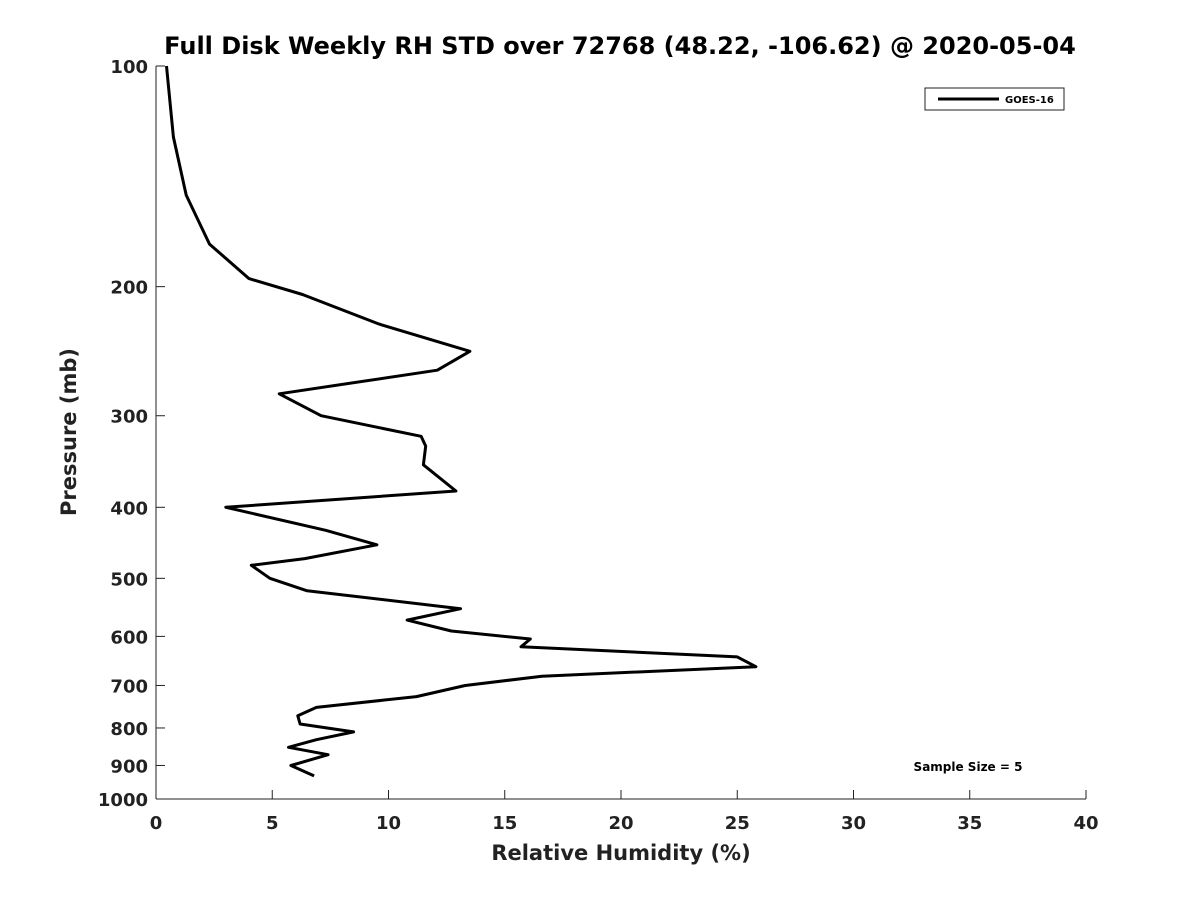  What do you see at coordinates (129, 508) in the screenshot?
I see `y-tick-label: 400` at bounding box center [129, 508].